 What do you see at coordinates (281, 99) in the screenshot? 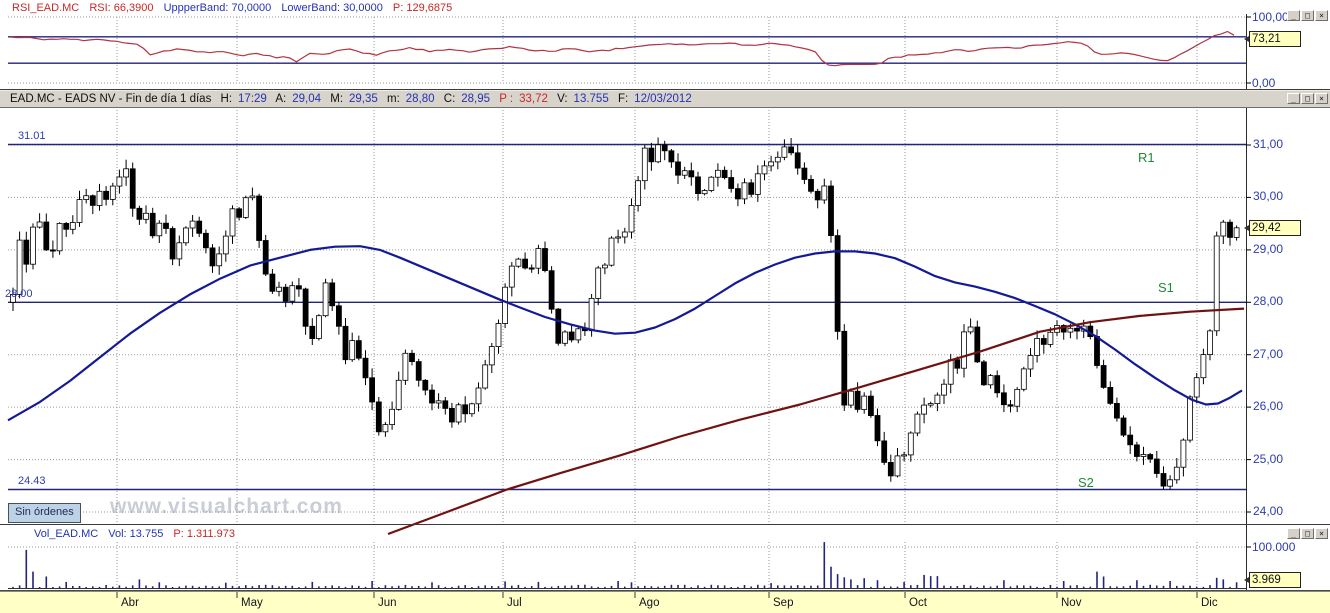
I see `open-label: A:` at bounding box center [281, 99].